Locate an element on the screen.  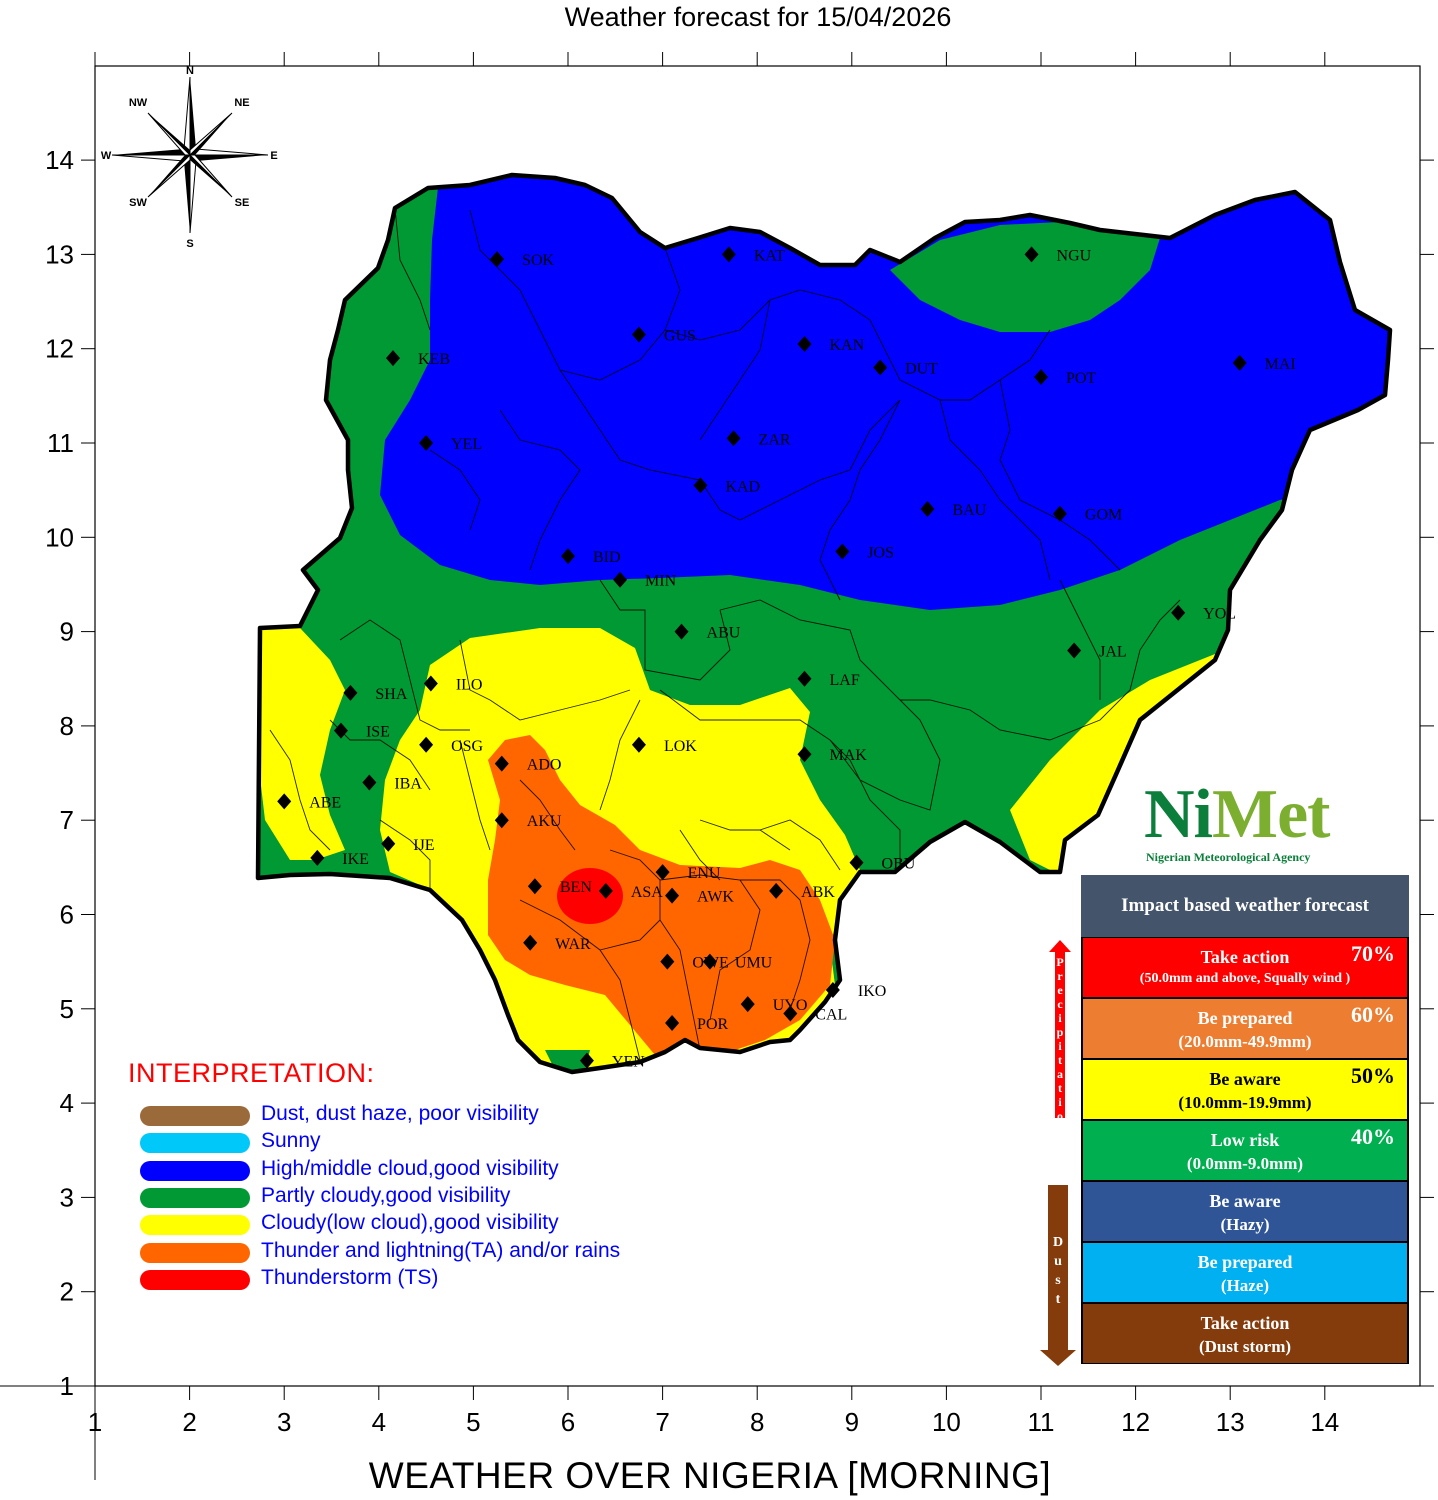
y-tick-label: 6 is located at coordinates (67, 915).